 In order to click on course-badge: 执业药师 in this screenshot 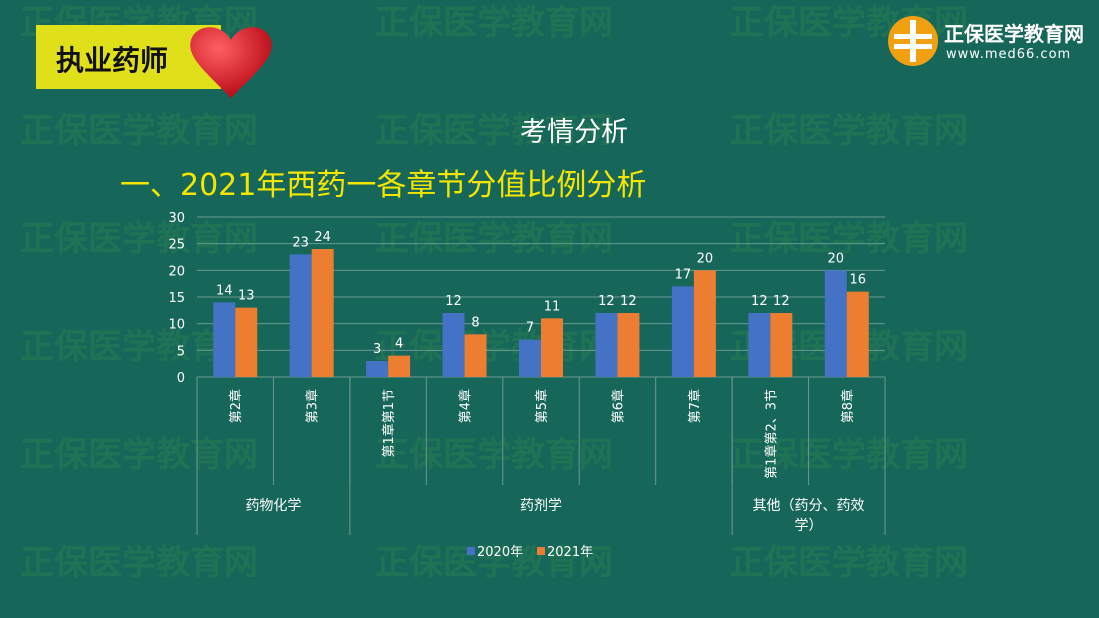, I will do `click(128, 57)`.